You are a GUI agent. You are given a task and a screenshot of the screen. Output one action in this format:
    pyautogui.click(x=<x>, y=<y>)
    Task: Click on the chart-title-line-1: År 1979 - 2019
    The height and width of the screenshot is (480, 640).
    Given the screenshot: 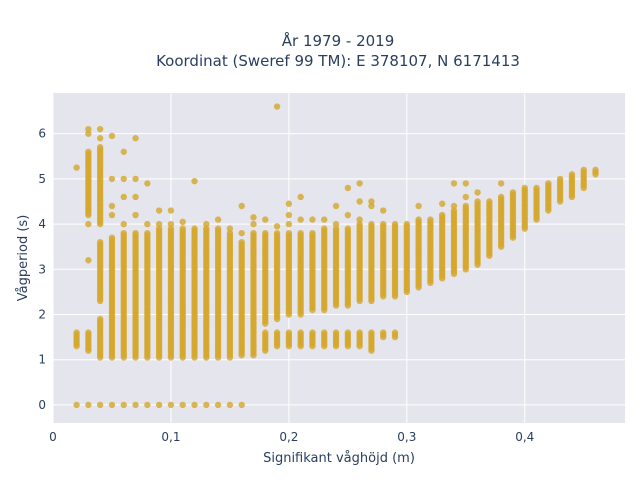 What is the action you would take?
    pyautogui.click(x=338, y=40)
    